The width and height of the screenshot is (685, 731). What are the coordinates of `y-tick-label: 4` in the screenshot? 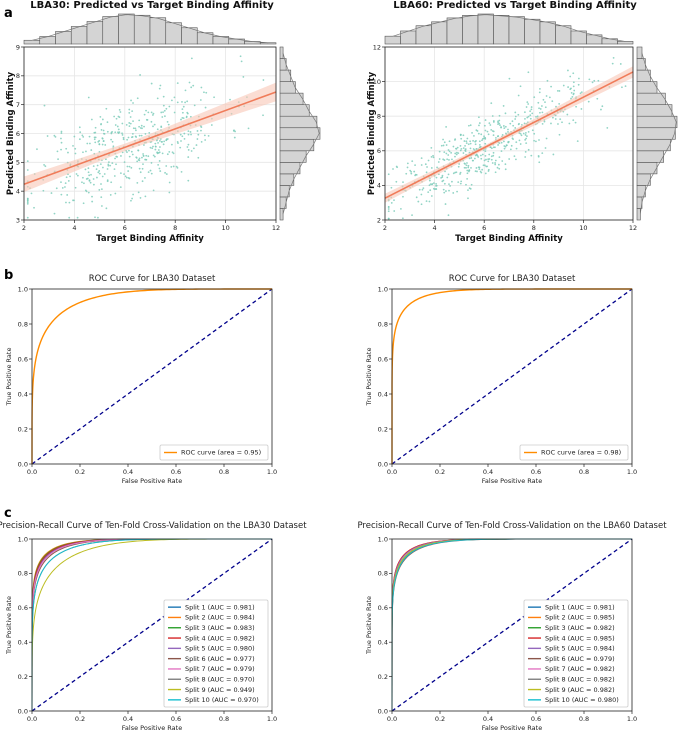 It's located at (18, 191).